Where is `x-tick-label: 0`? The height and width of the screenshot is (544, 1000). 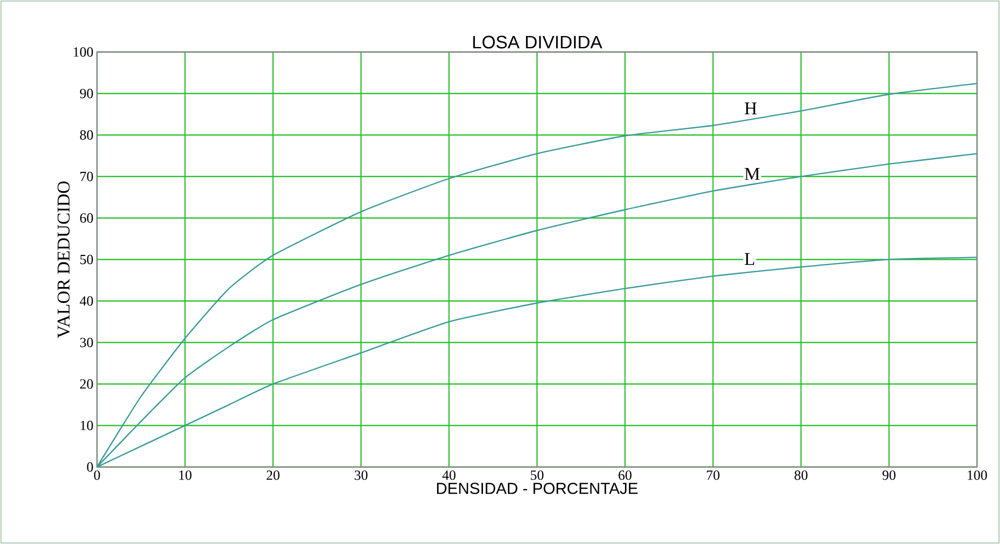 x-tick-label: 0 is located at coordinates (97, 475).